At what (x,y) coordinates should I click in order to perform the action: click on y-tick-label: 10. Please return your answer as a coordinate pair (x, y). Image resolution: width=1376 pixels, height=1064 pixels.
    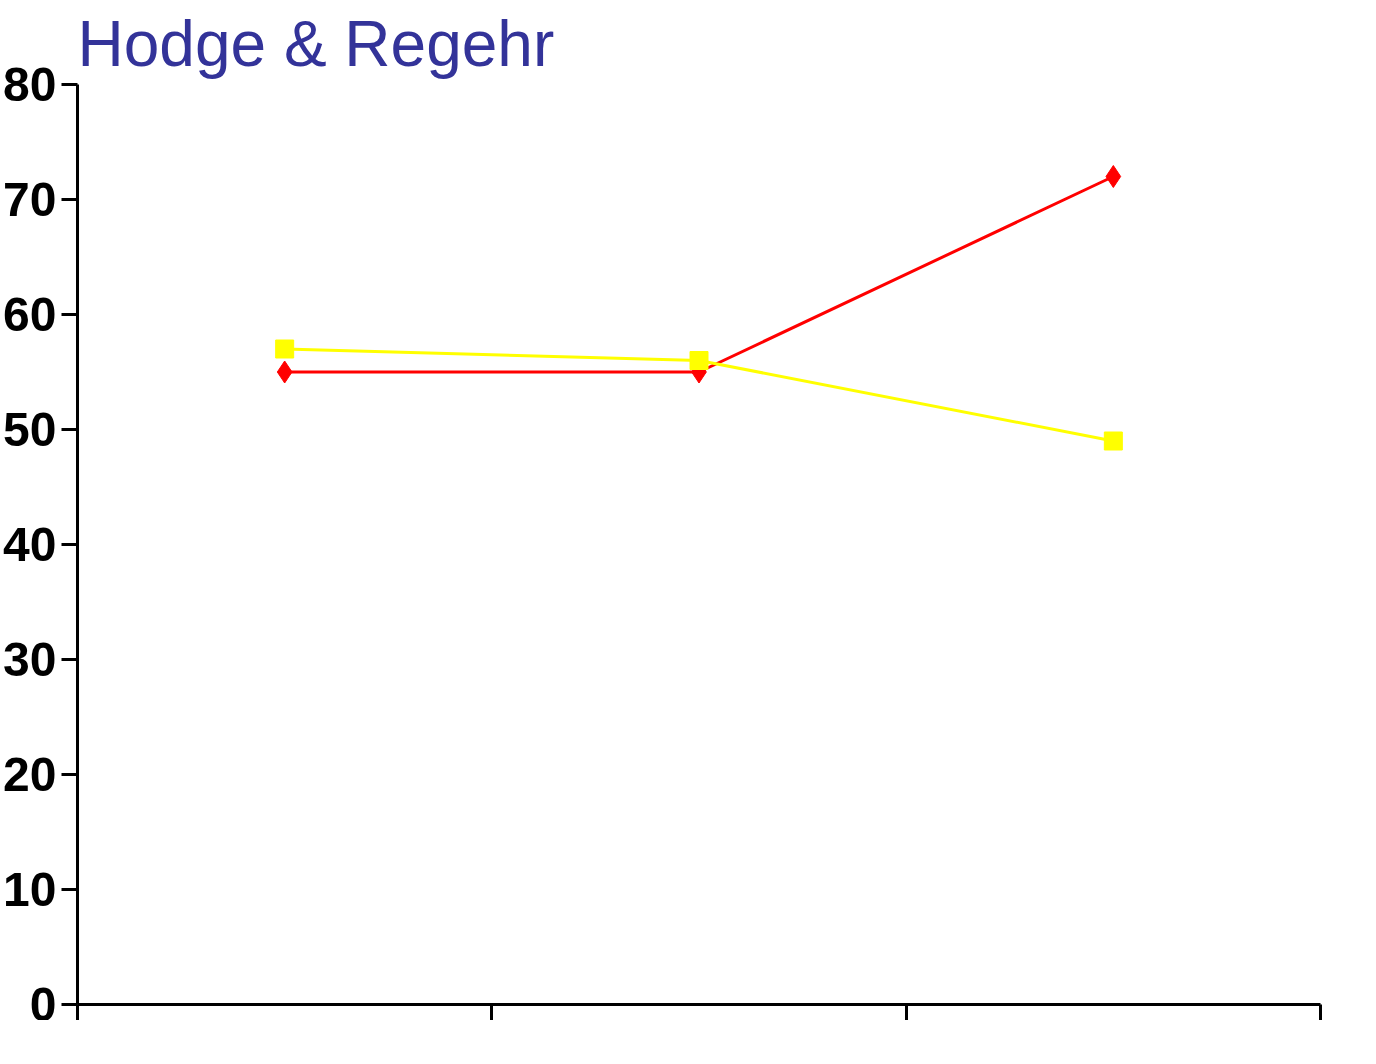
    Looking at the image, I should click on (30, 889).